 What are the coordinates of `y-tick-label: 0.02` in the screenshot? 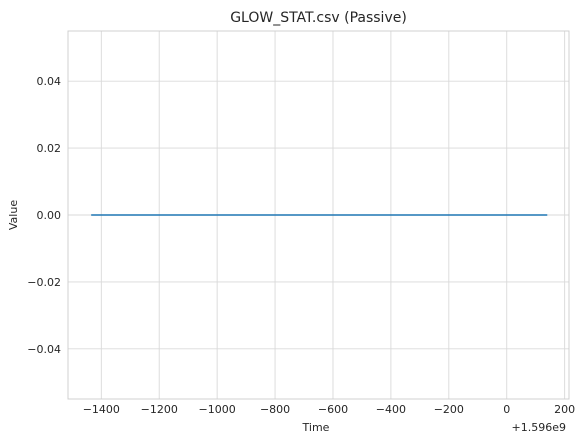 It's located at (49, 148).